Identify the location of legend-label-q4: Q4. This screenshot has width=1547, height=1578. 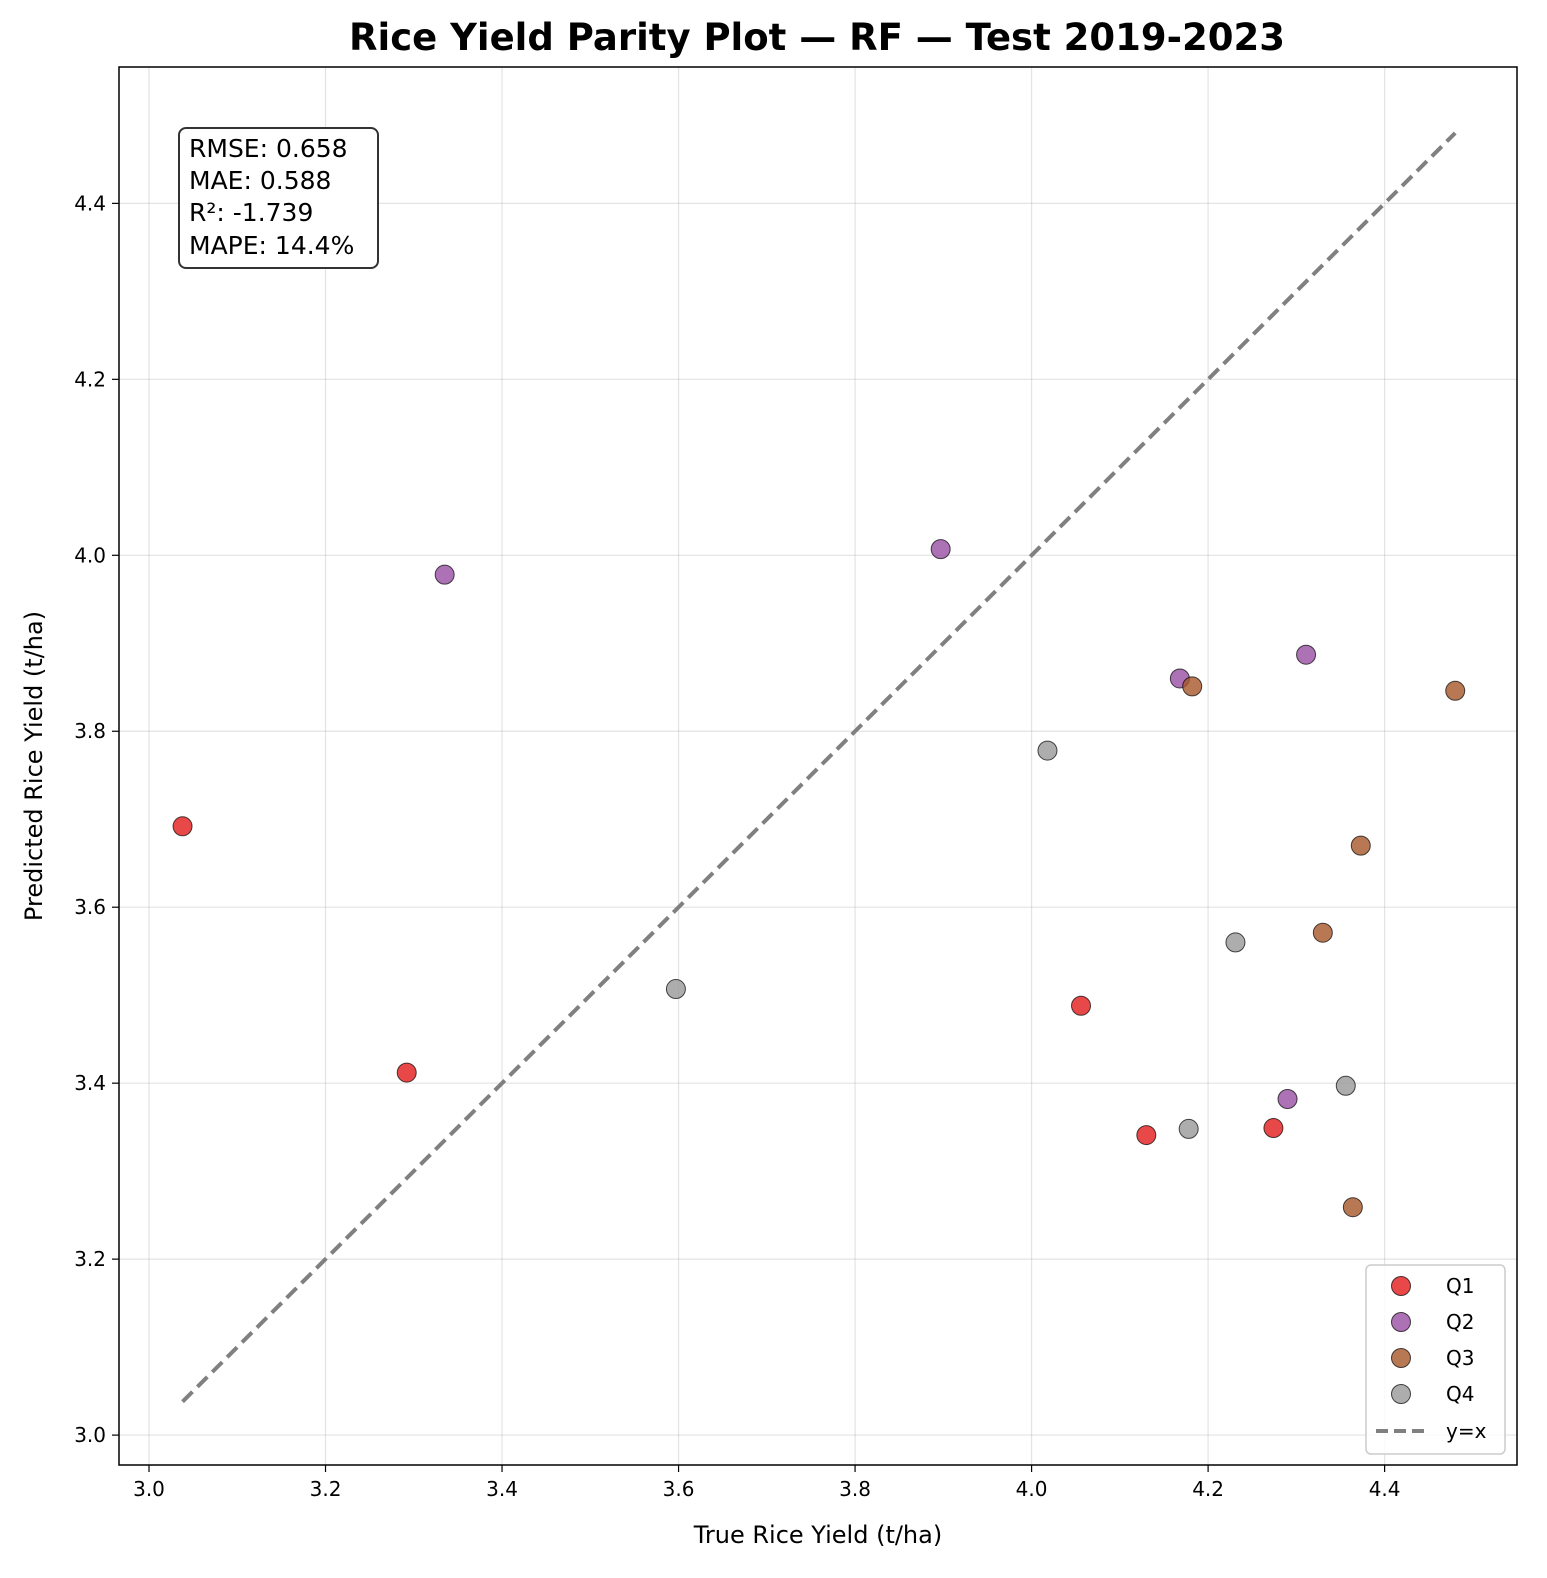
(1460, 1394).